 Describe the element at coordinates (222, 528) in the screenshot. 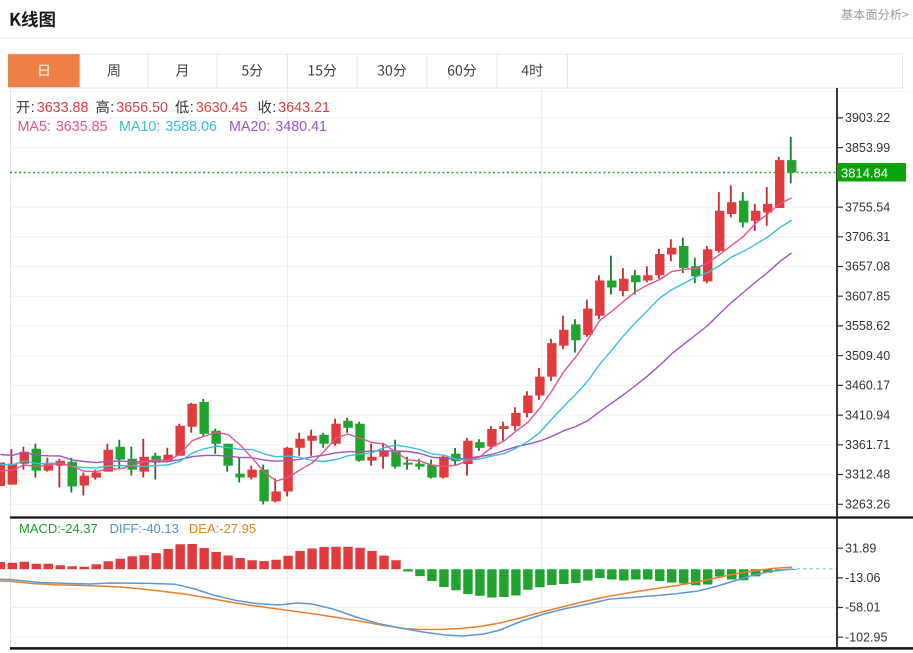

I see `svg-text: DEA:-27.95` at that location.